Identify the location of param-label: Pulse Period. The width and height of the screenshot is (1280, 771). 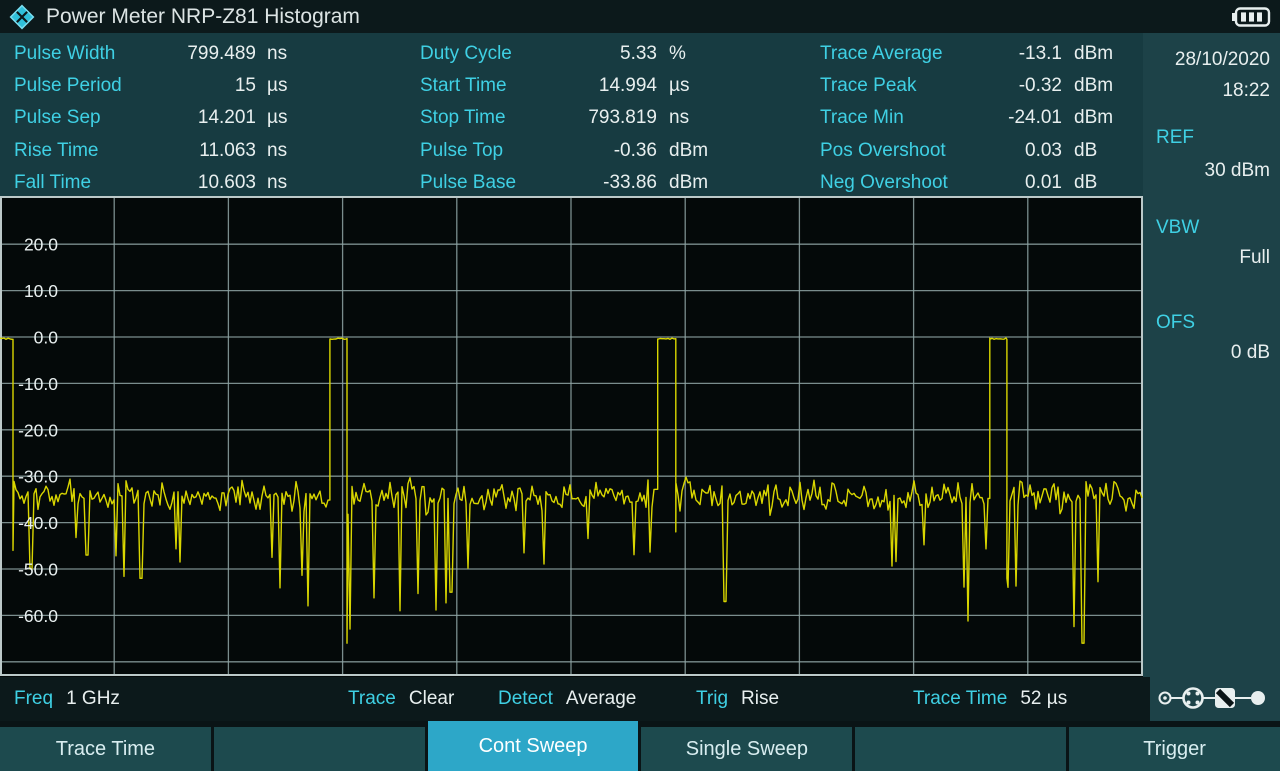
(68, 86).